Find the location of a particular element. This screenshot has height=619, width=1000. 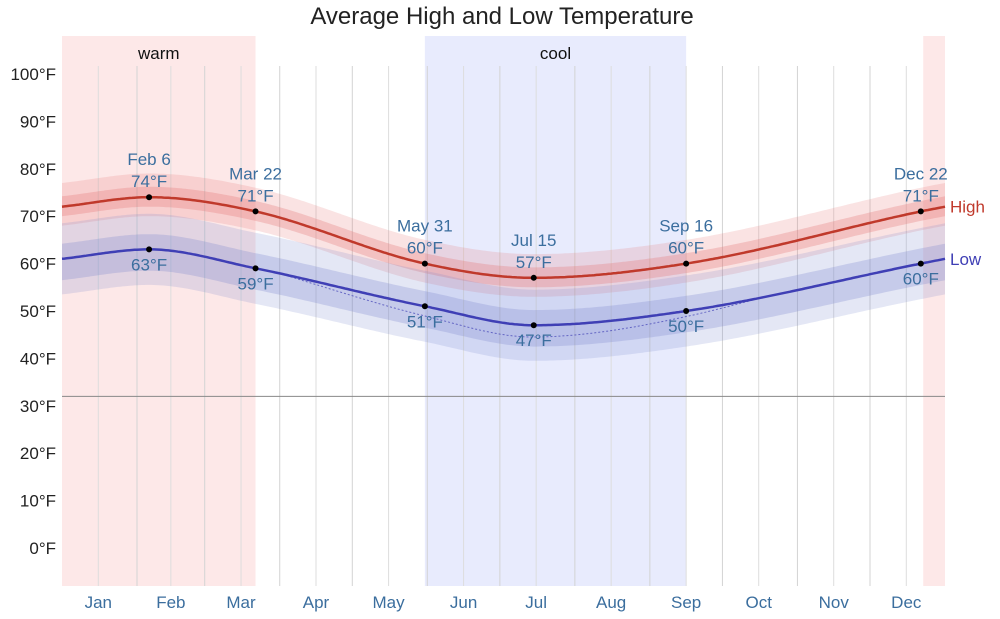

y-tick-label: 30°F is located at coordinates (38, 406).